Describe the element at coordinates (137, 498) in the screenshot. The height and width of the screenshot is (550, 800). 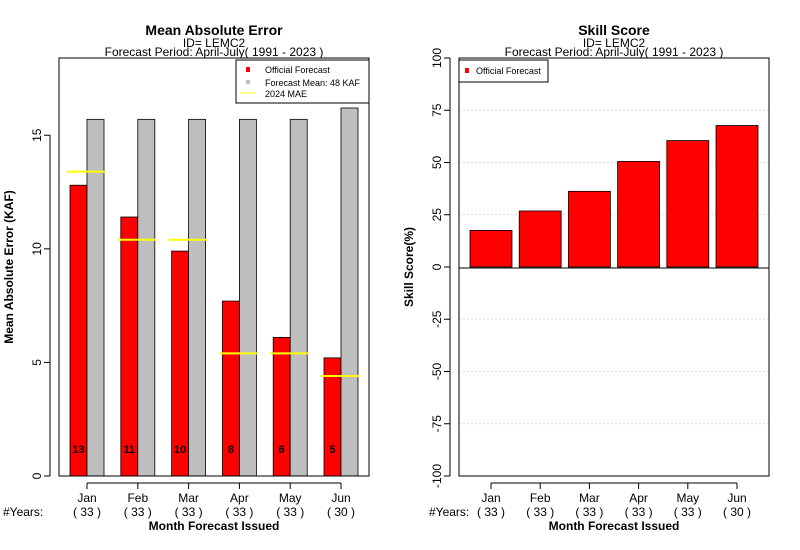
I see `mae-x-tick-label: Feb` at that location.